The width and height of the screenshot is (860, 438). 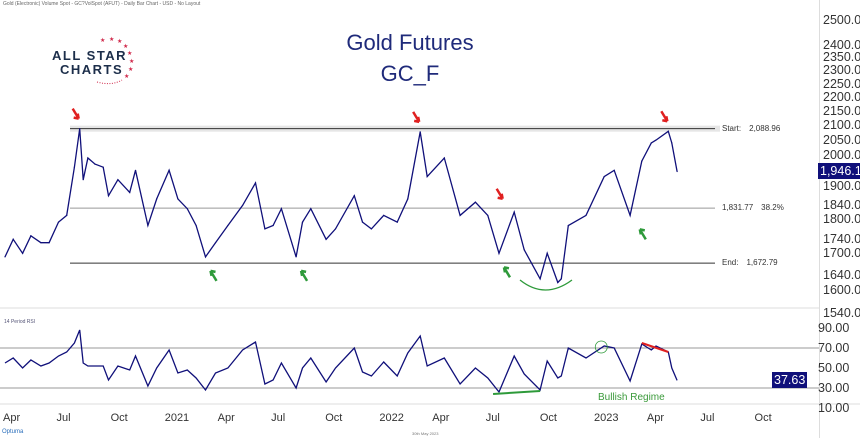 What do you see at coordinates (91, 69) in the screenshot?
I see `svg-text: CHARTS` at bounding box center [91, 69].